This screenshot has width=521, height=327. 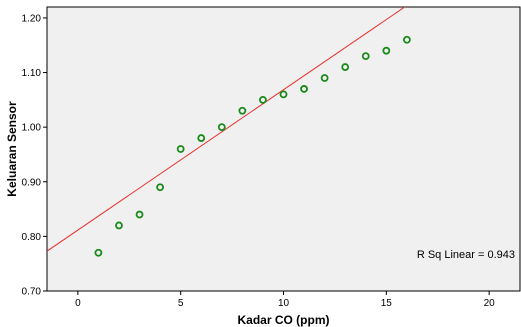 I want to click on y-tick-label: 0.90, so click(x=32, y=182).